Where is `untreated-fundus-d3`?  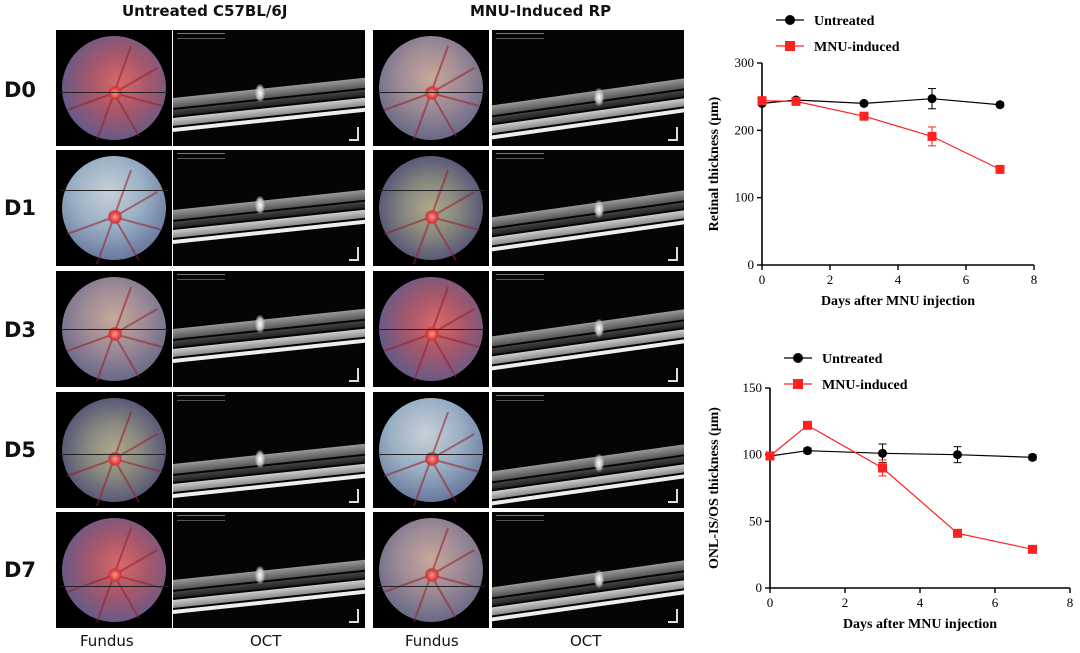 untreated-fundus-d3 is located at coordinates (114, 329).